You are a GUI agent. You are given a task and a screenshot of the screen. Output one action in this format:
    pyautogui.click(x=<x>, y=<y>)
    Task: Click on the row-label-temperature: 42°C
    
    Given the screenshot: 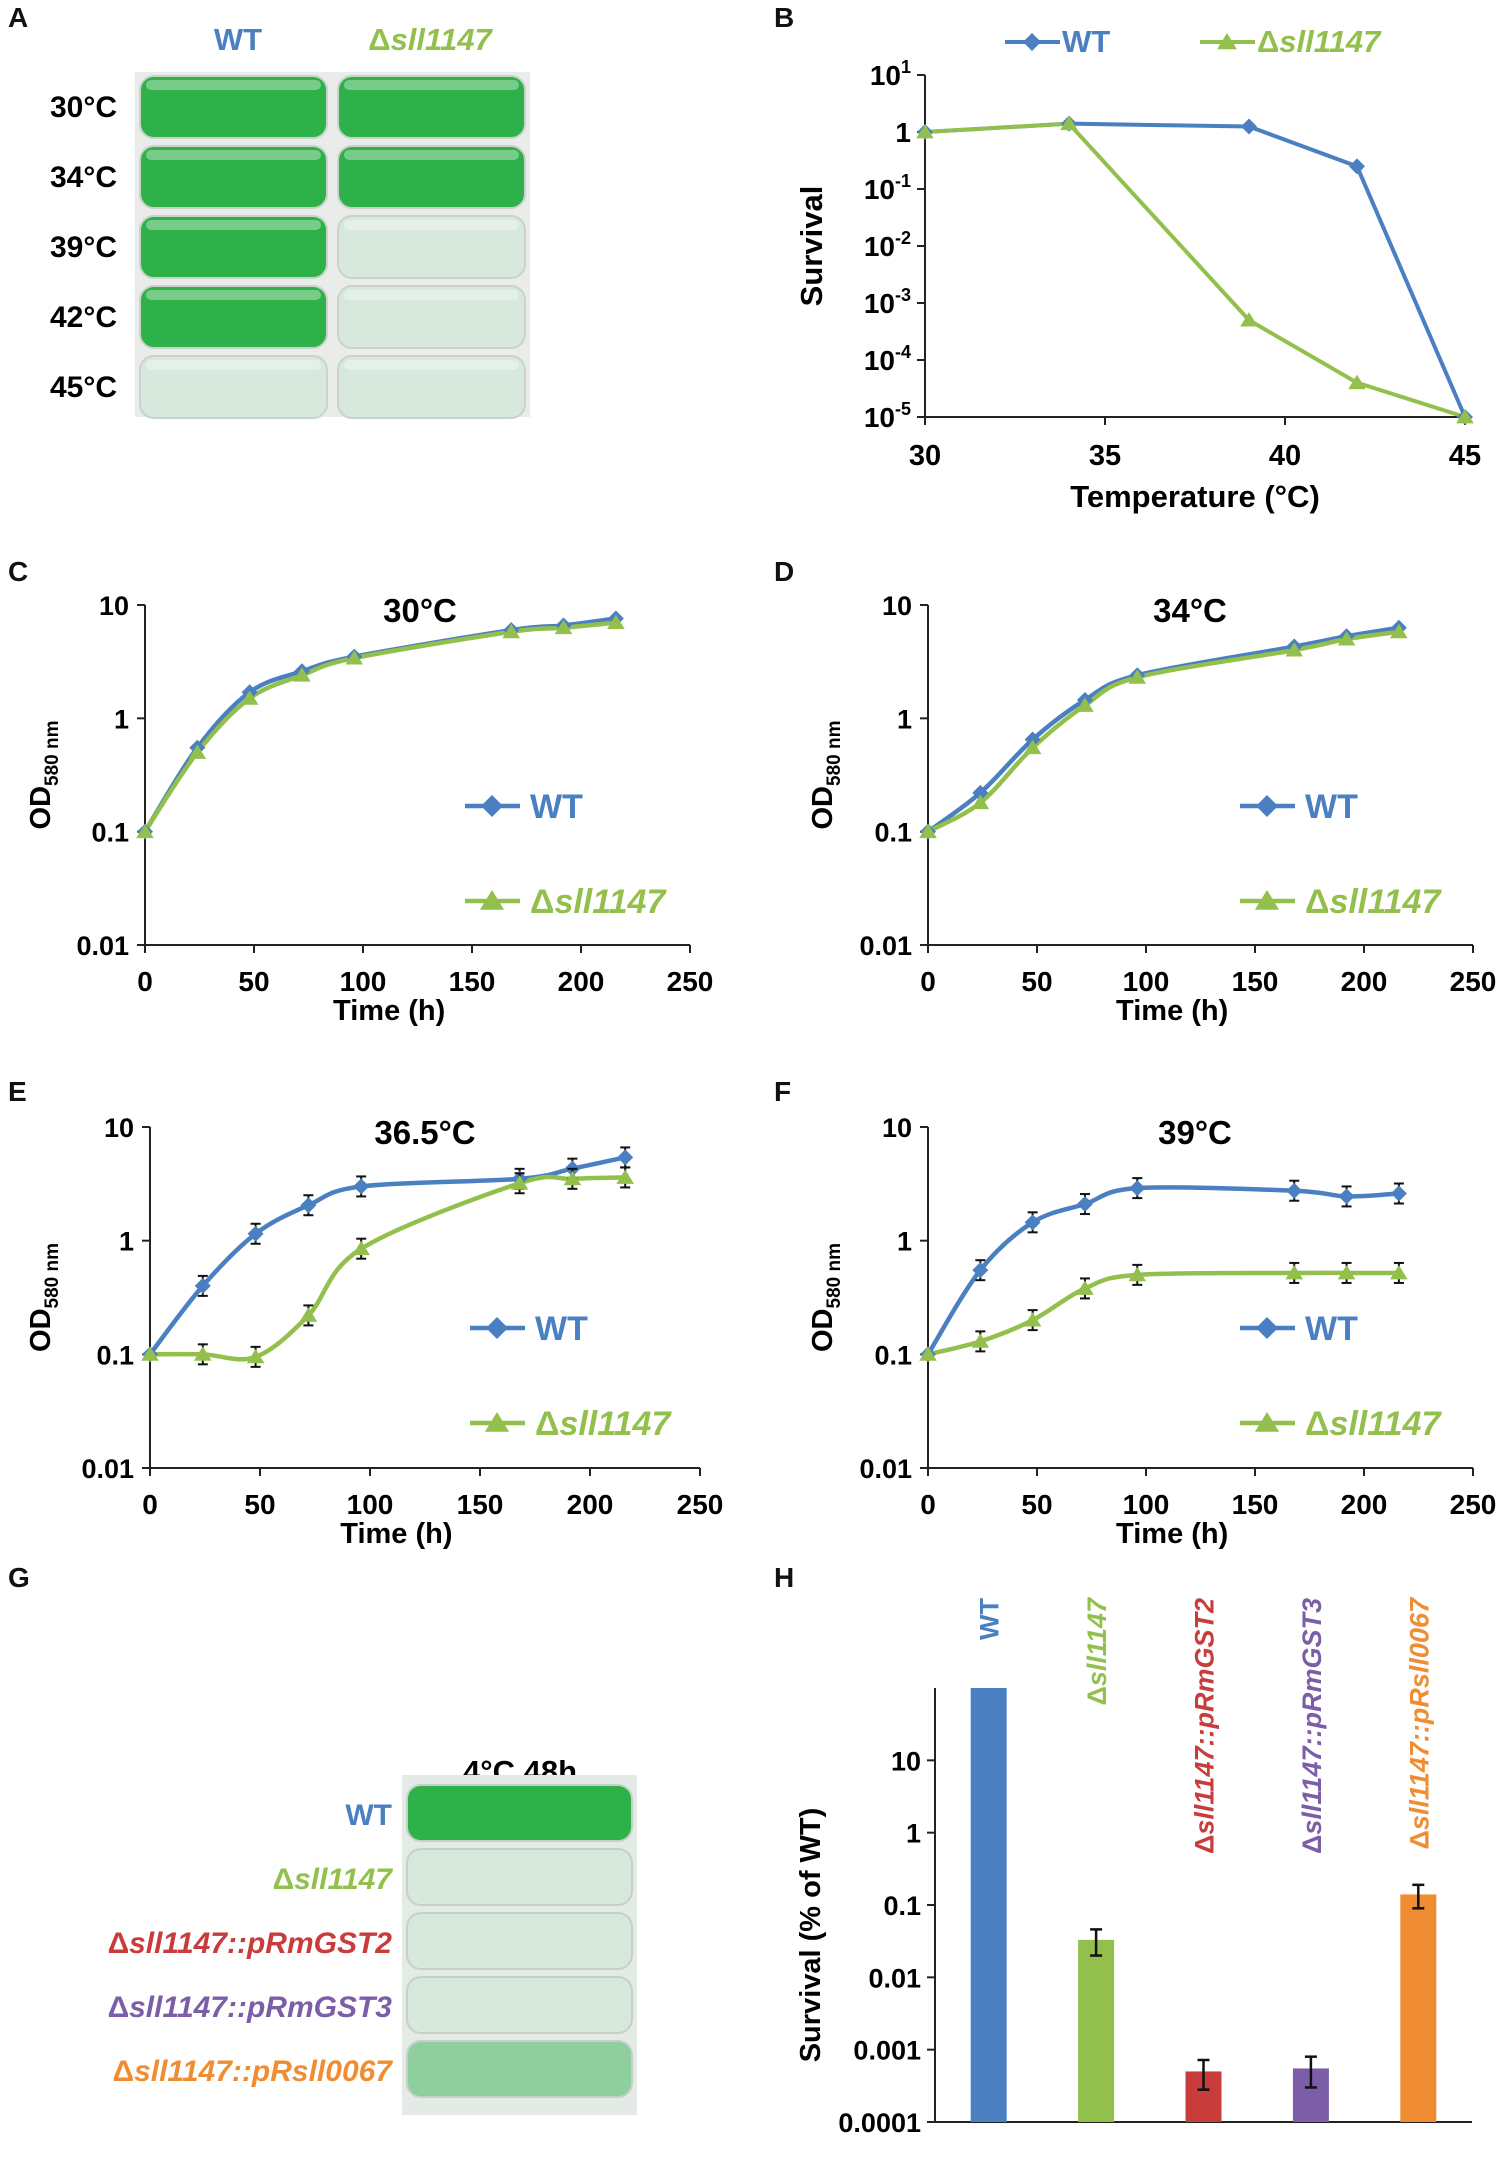 What is the action you would take?
    pyautogui.click(x=83, y=317)
    